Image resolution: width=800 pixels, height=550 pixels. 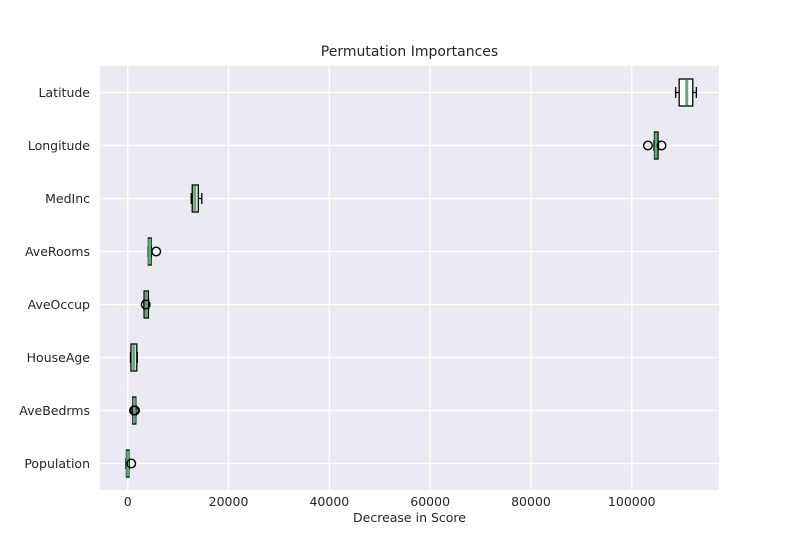 What do you see at coordinates (54, 410) in the screenshot?
I see `y-tick-label: AveBedrms` at bounding box center [54, 410].